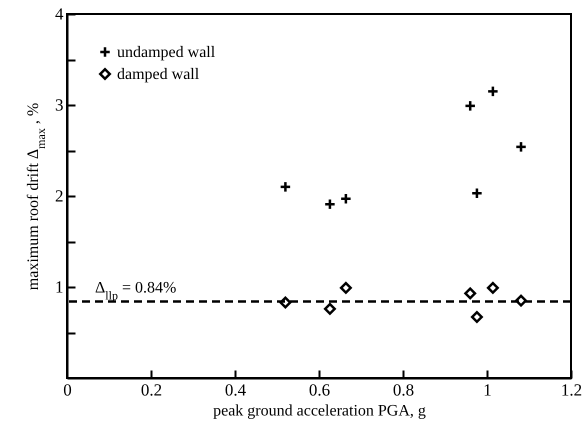 This screenshot has width=583, height=444. What do you see at coordinates (59, 287) in the screenshot?
I see `y-tick-label: 1` at bounding box center [59, 287].